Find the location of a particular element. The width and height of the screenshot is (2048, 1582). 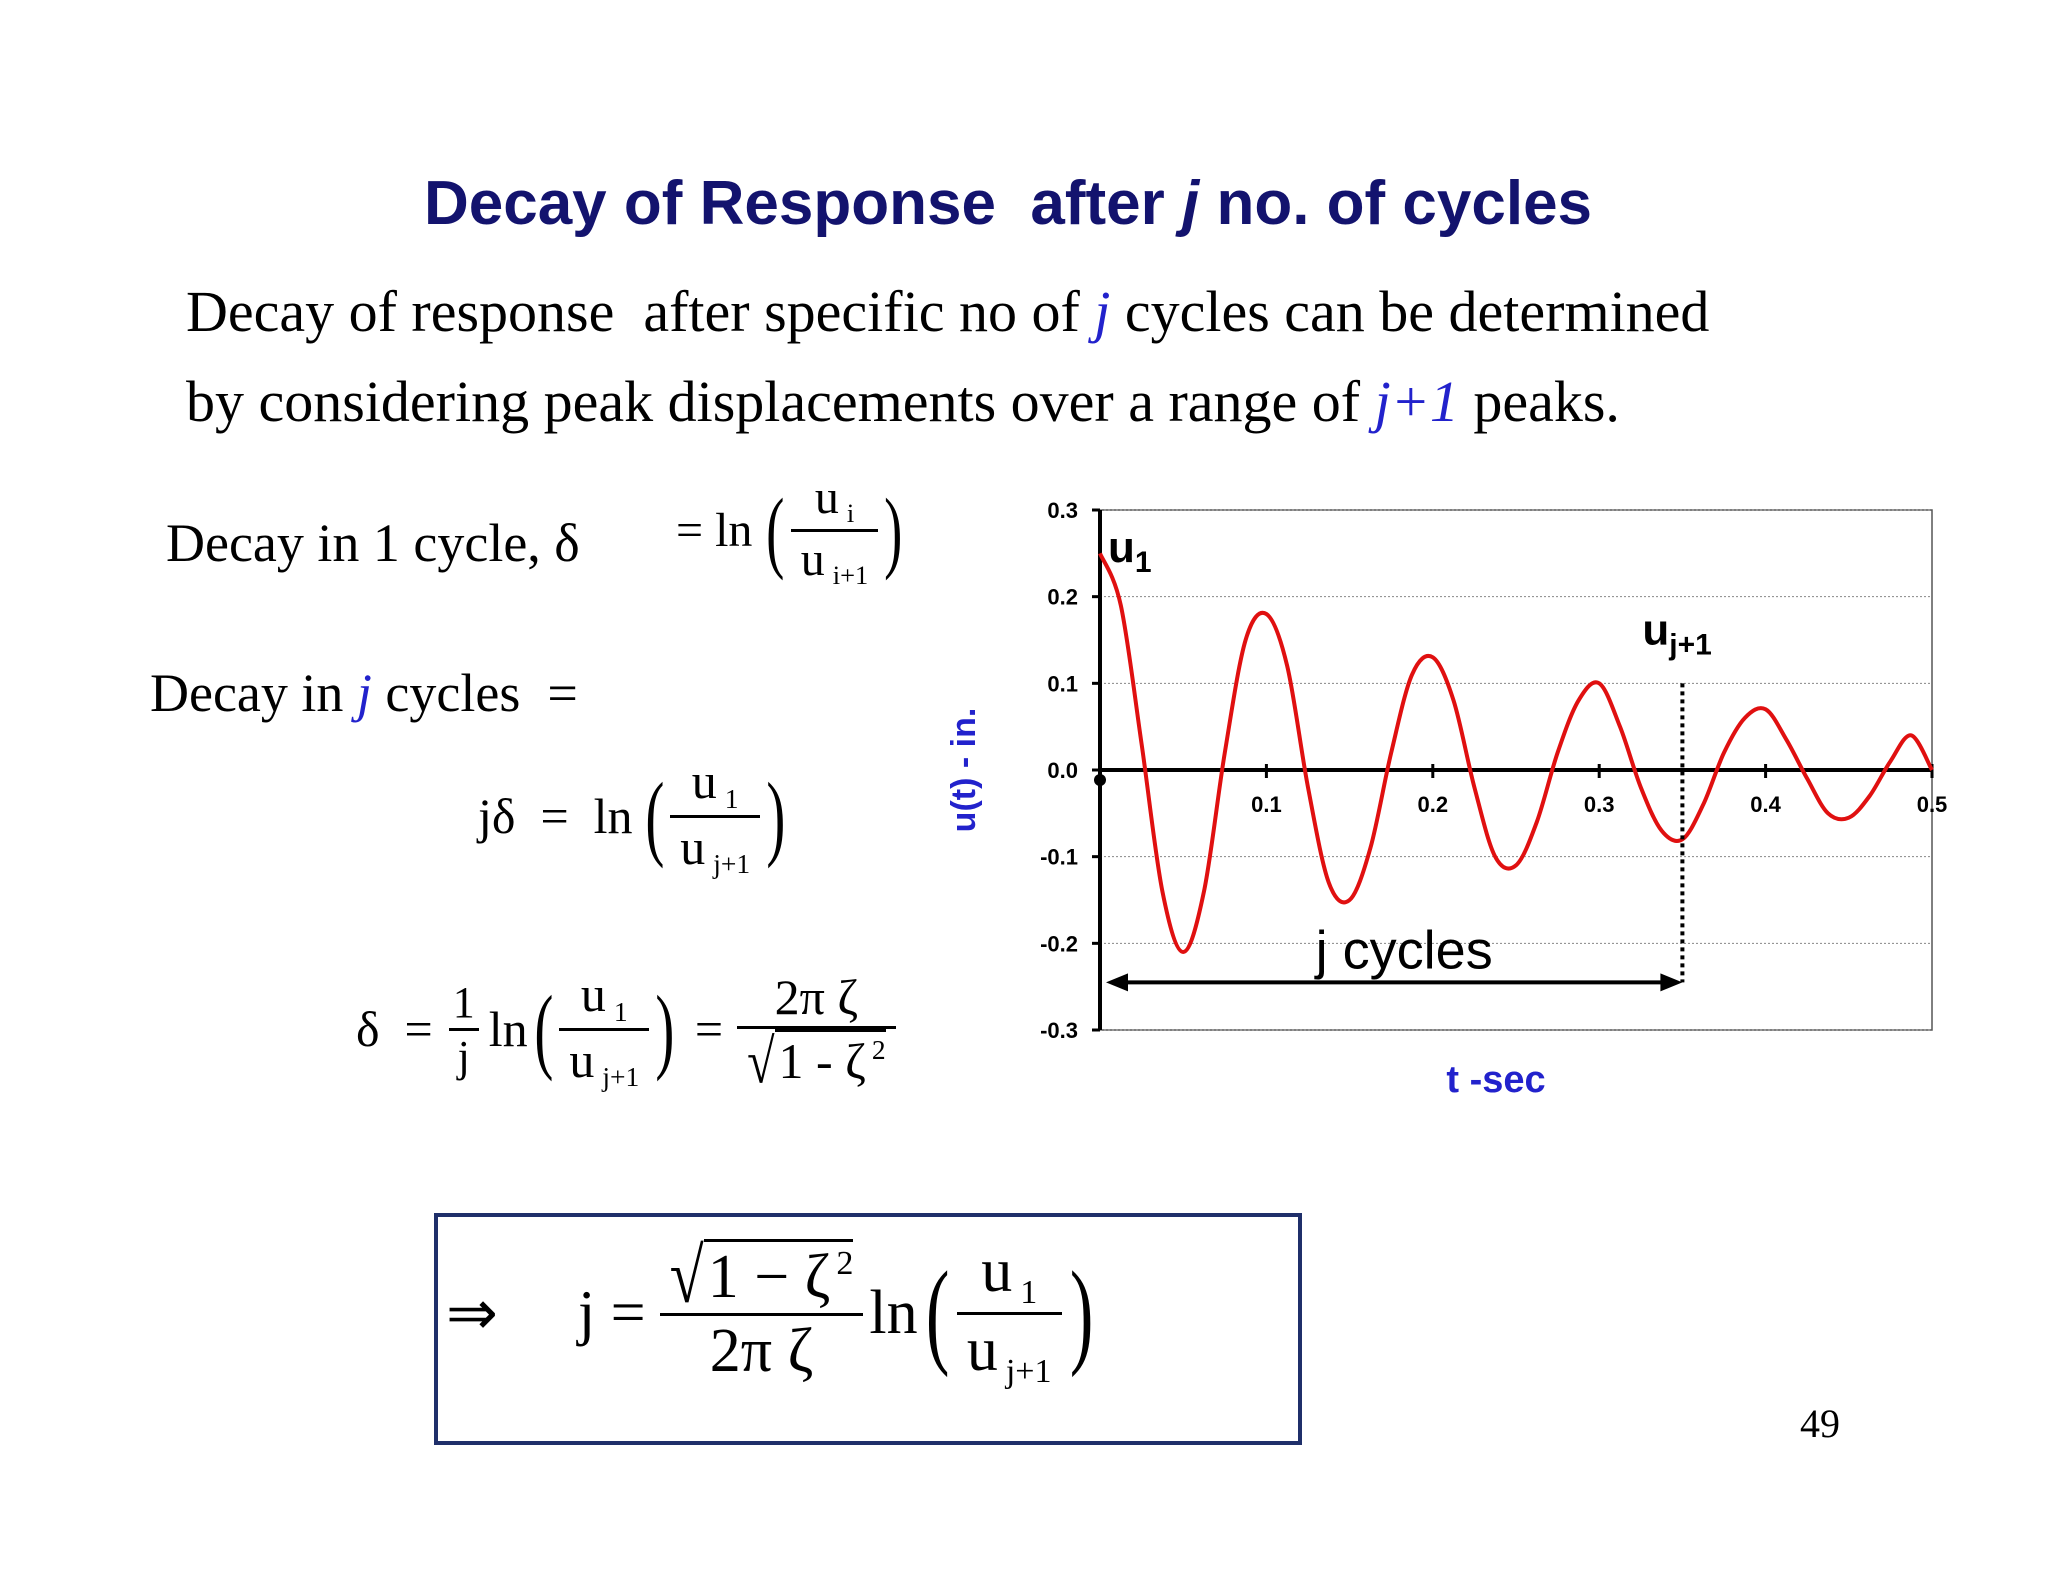

x-tick-label: 0.5 is located at coordinates (1932, 804).